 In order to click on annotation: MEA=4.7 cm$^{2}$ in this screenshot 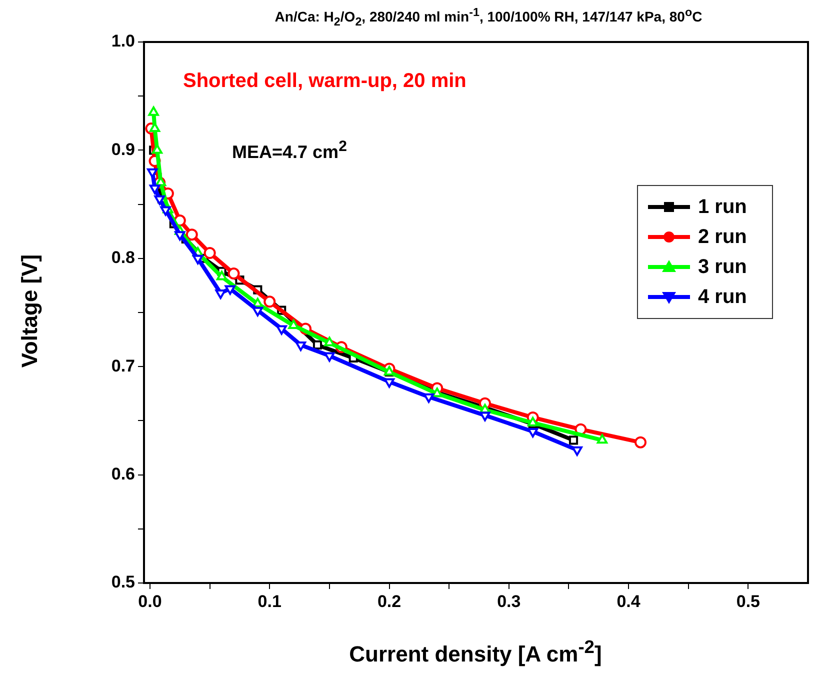, I will do `click(289, 150)`.